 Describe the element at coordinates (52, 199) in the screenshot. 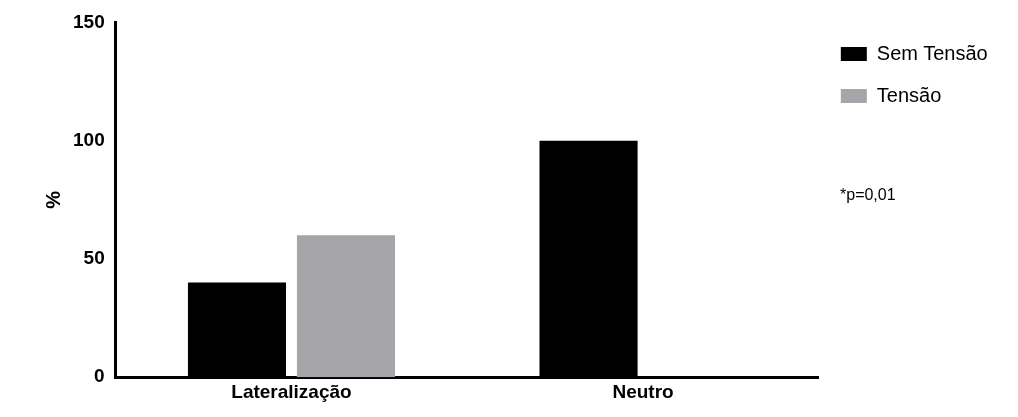

I see `y-axis-title: %` at that location.